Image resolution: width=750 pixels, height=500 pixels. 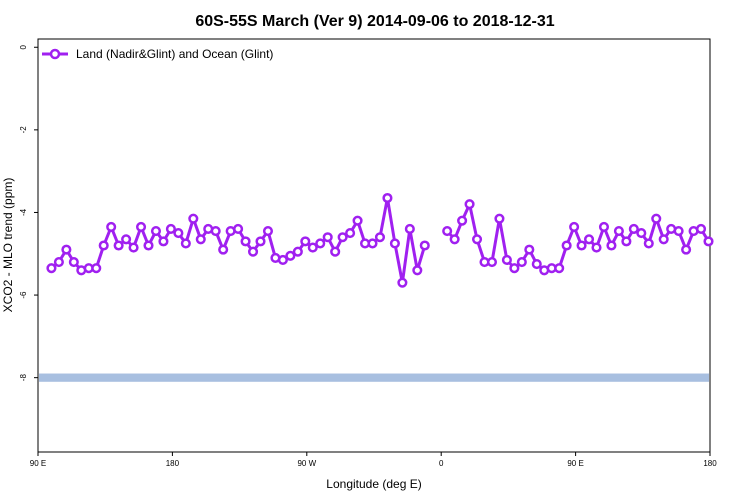 I want to click on reference-band, so click(x=374, y=377).